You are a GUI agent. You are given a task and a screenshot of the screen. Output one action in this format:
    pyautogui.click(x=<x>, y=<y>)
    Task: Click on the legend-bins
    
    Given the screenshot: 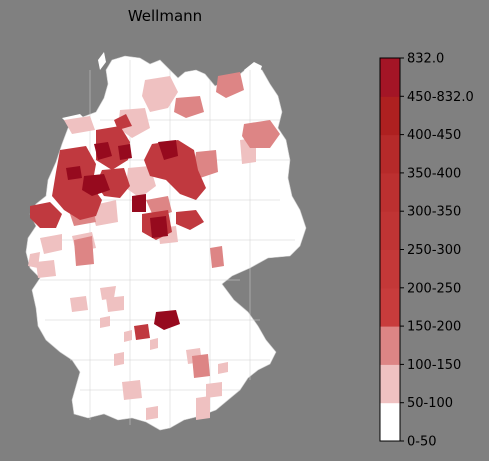 What is the action you would take?
    pyautogui.click(x=390, y=250)
    